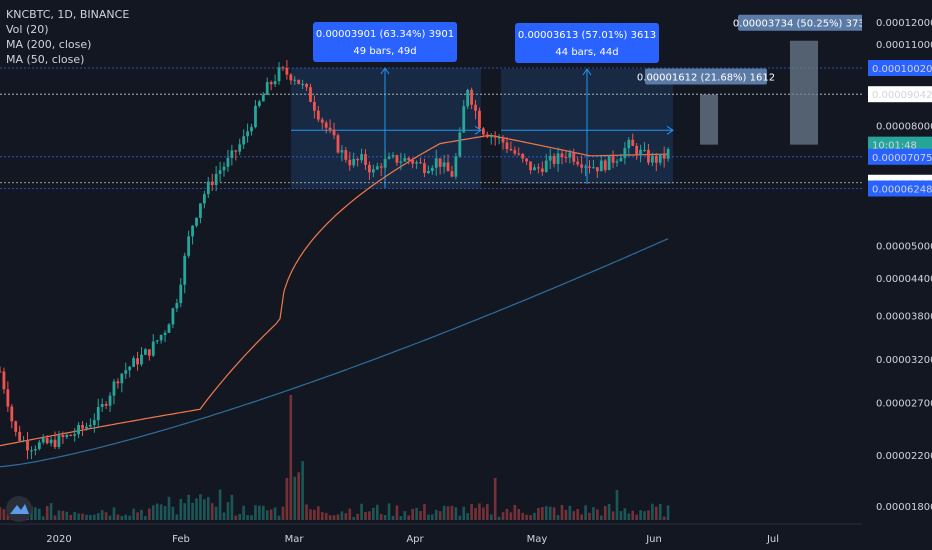 This screenshot has width=932, height=550. What do you see at coordinates (902, 190) in the screenshot?
I see `price-label: 0.00006248` at bounding box center [902, 190].